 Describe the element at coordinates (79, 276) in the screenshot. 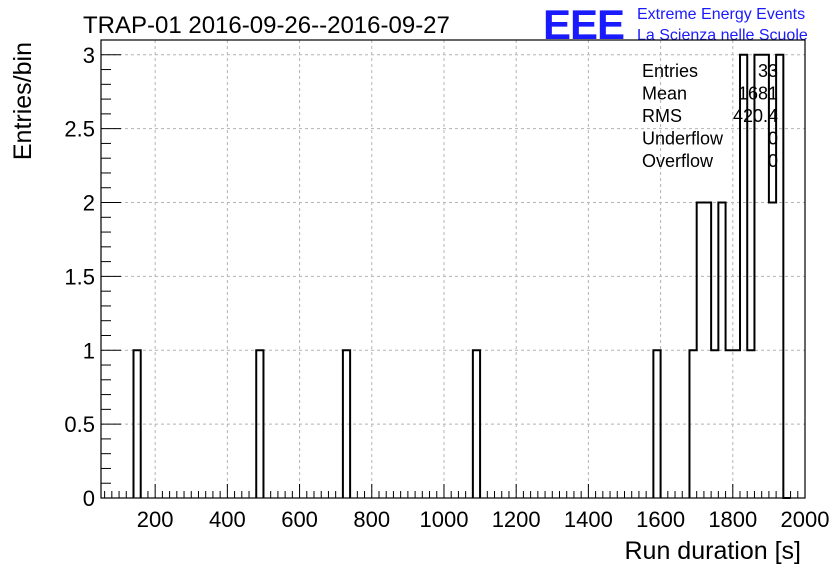

I see `y-tick-label: 1.5` at that location.